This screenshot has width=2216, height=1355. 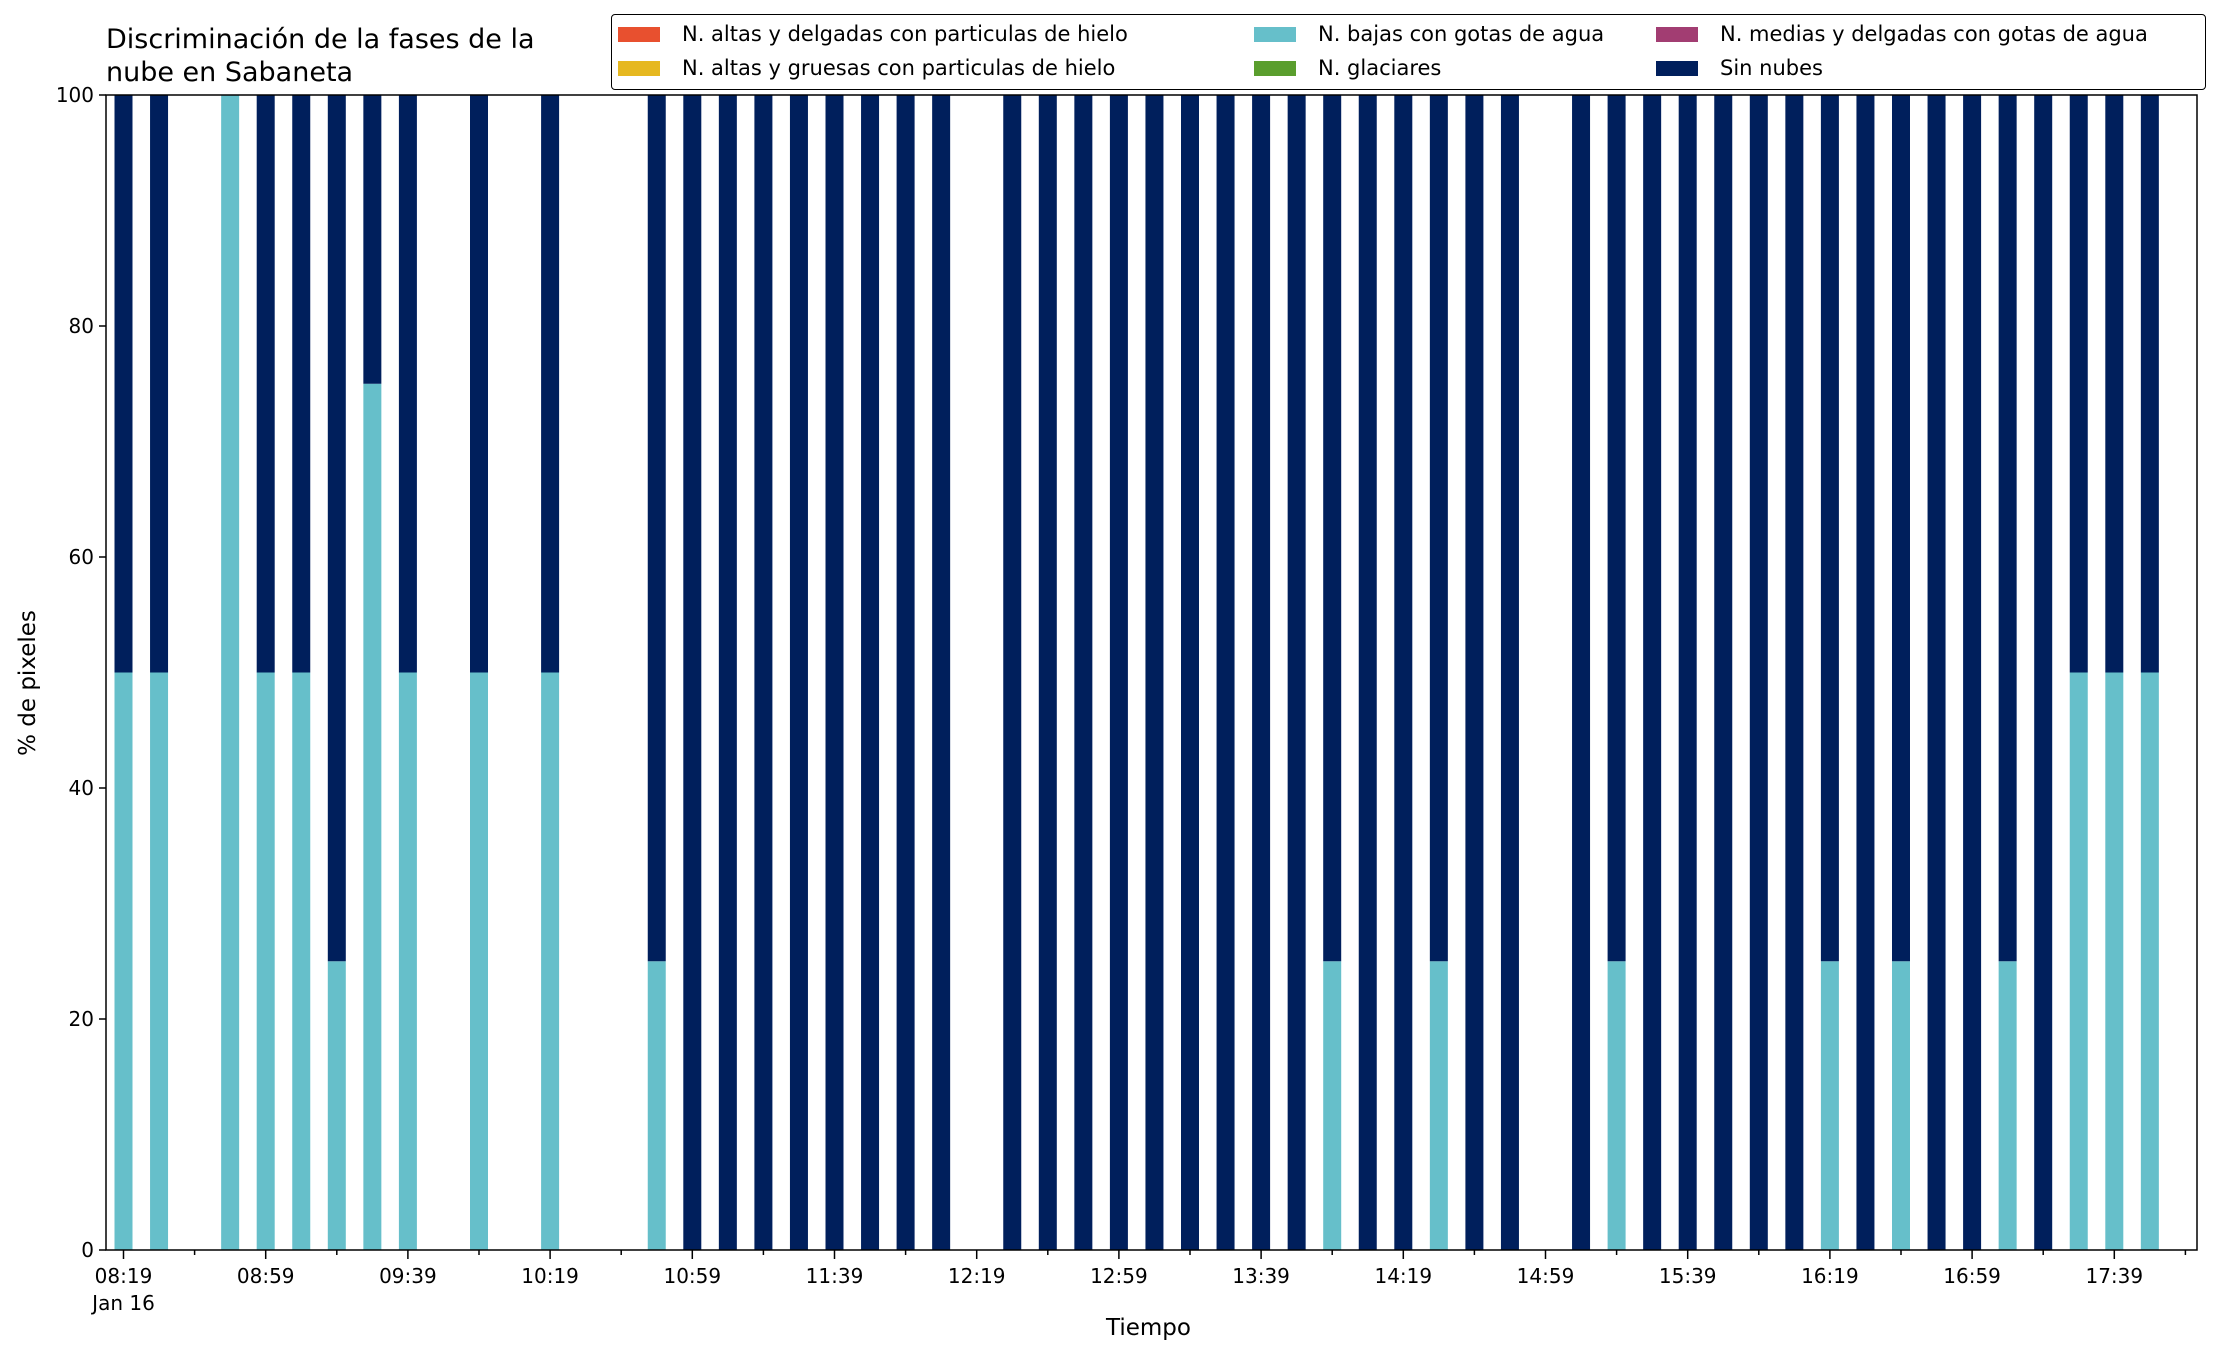 I want to click on x-tick-label: 11:39, so click(x=835, y=1276).